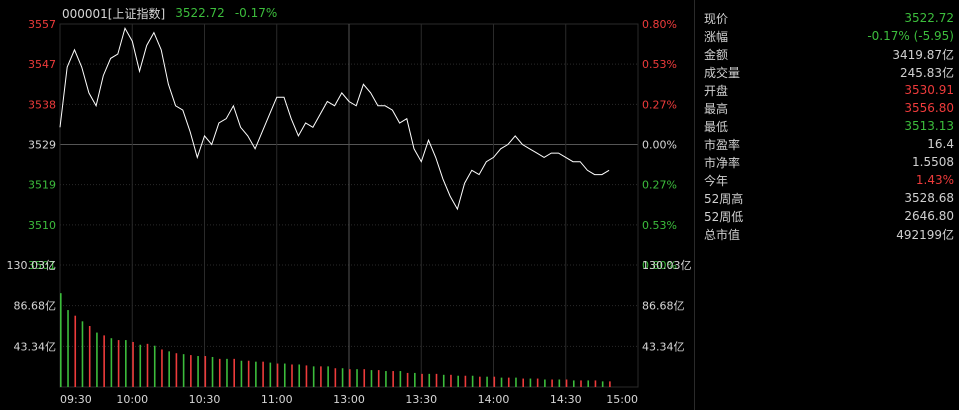 Image resolution: width=959 pixels, height=410 pixels. I want to click on price-tick-label: 3538, so click(42, 104).